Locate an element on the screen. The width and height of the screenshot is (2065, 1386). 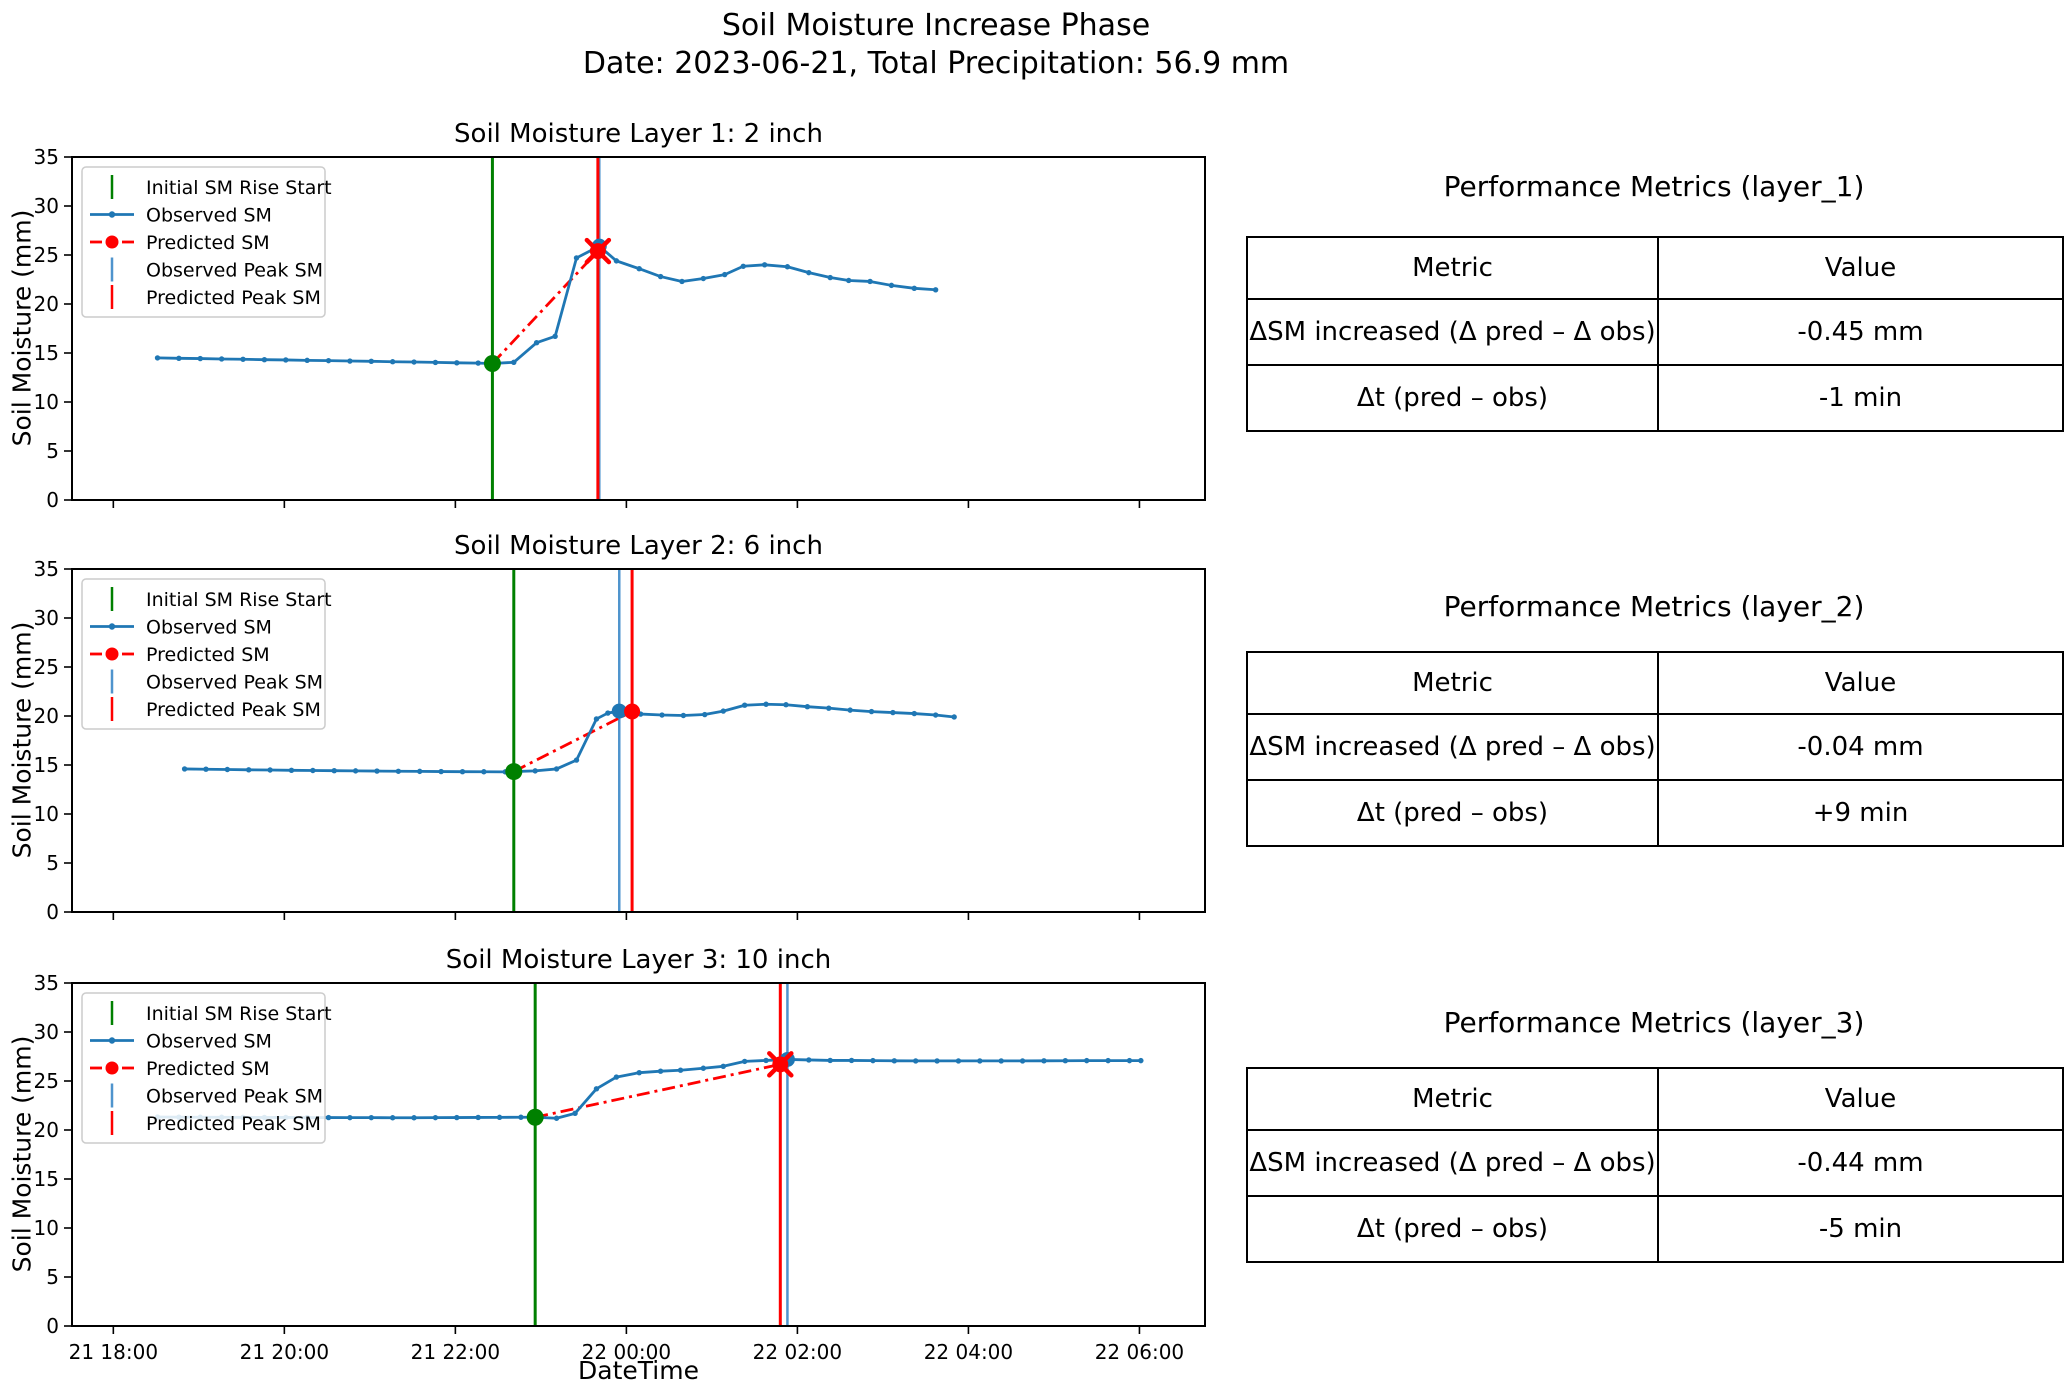
table-header-row: Metric Value is located at coordinates (1655, 683).